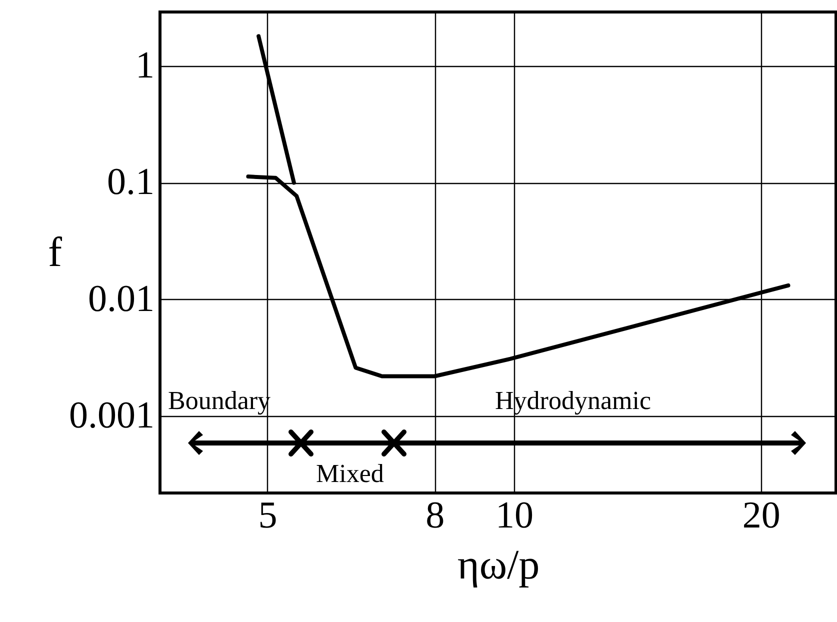  I want to click on y-tick-label: 0.01, so click(121, 299).